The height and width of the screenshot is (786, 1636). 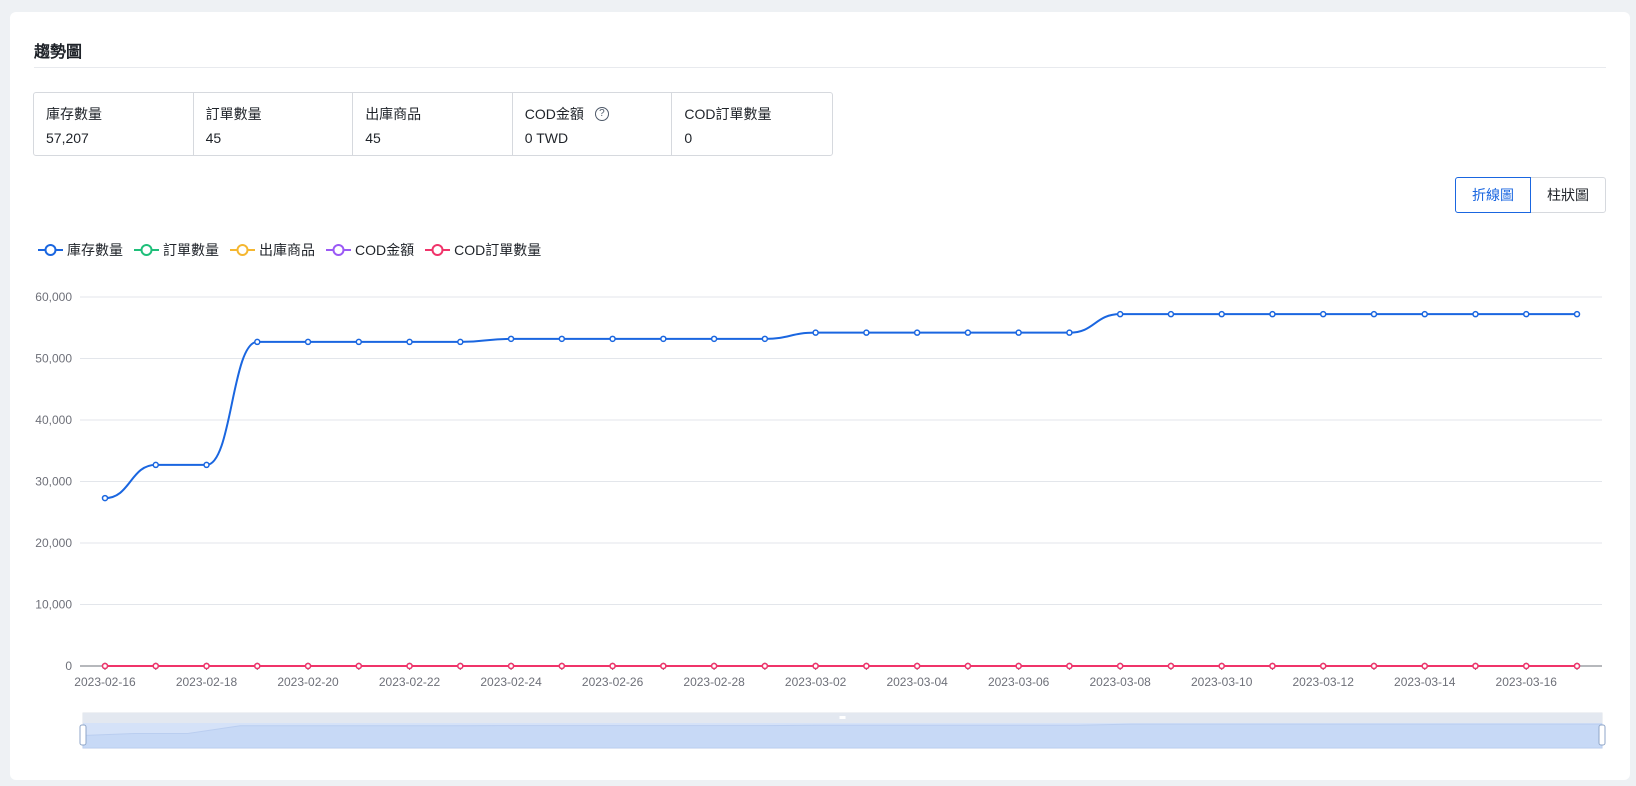 I want to click on x-tick-label: 2023-02-22, so click(x=410, y=682).